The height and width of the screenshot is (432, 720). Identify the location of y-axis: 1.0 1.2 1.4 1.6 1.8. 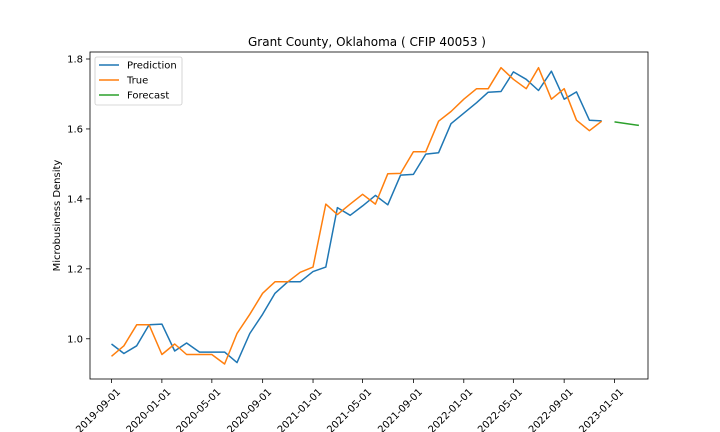
(78, 199).